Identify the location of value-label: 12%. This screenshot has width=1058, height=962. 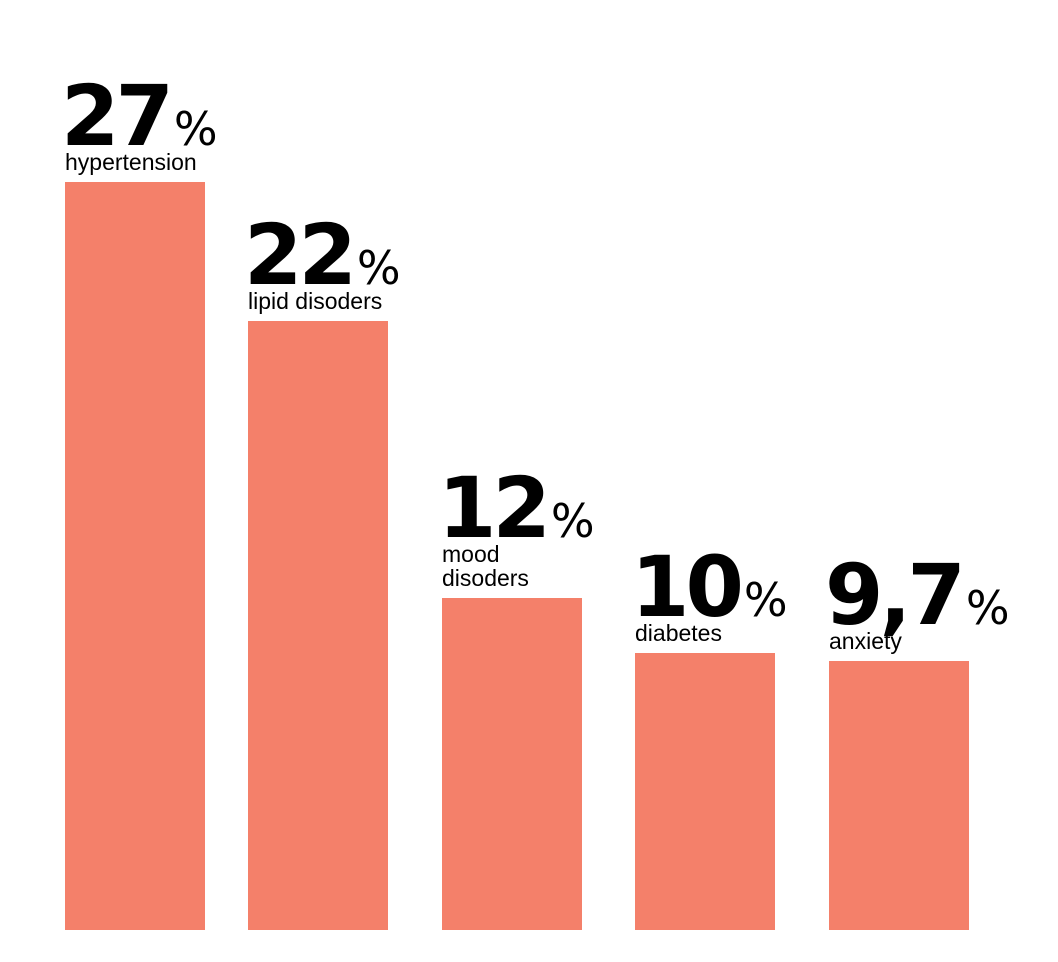
(516, 508).